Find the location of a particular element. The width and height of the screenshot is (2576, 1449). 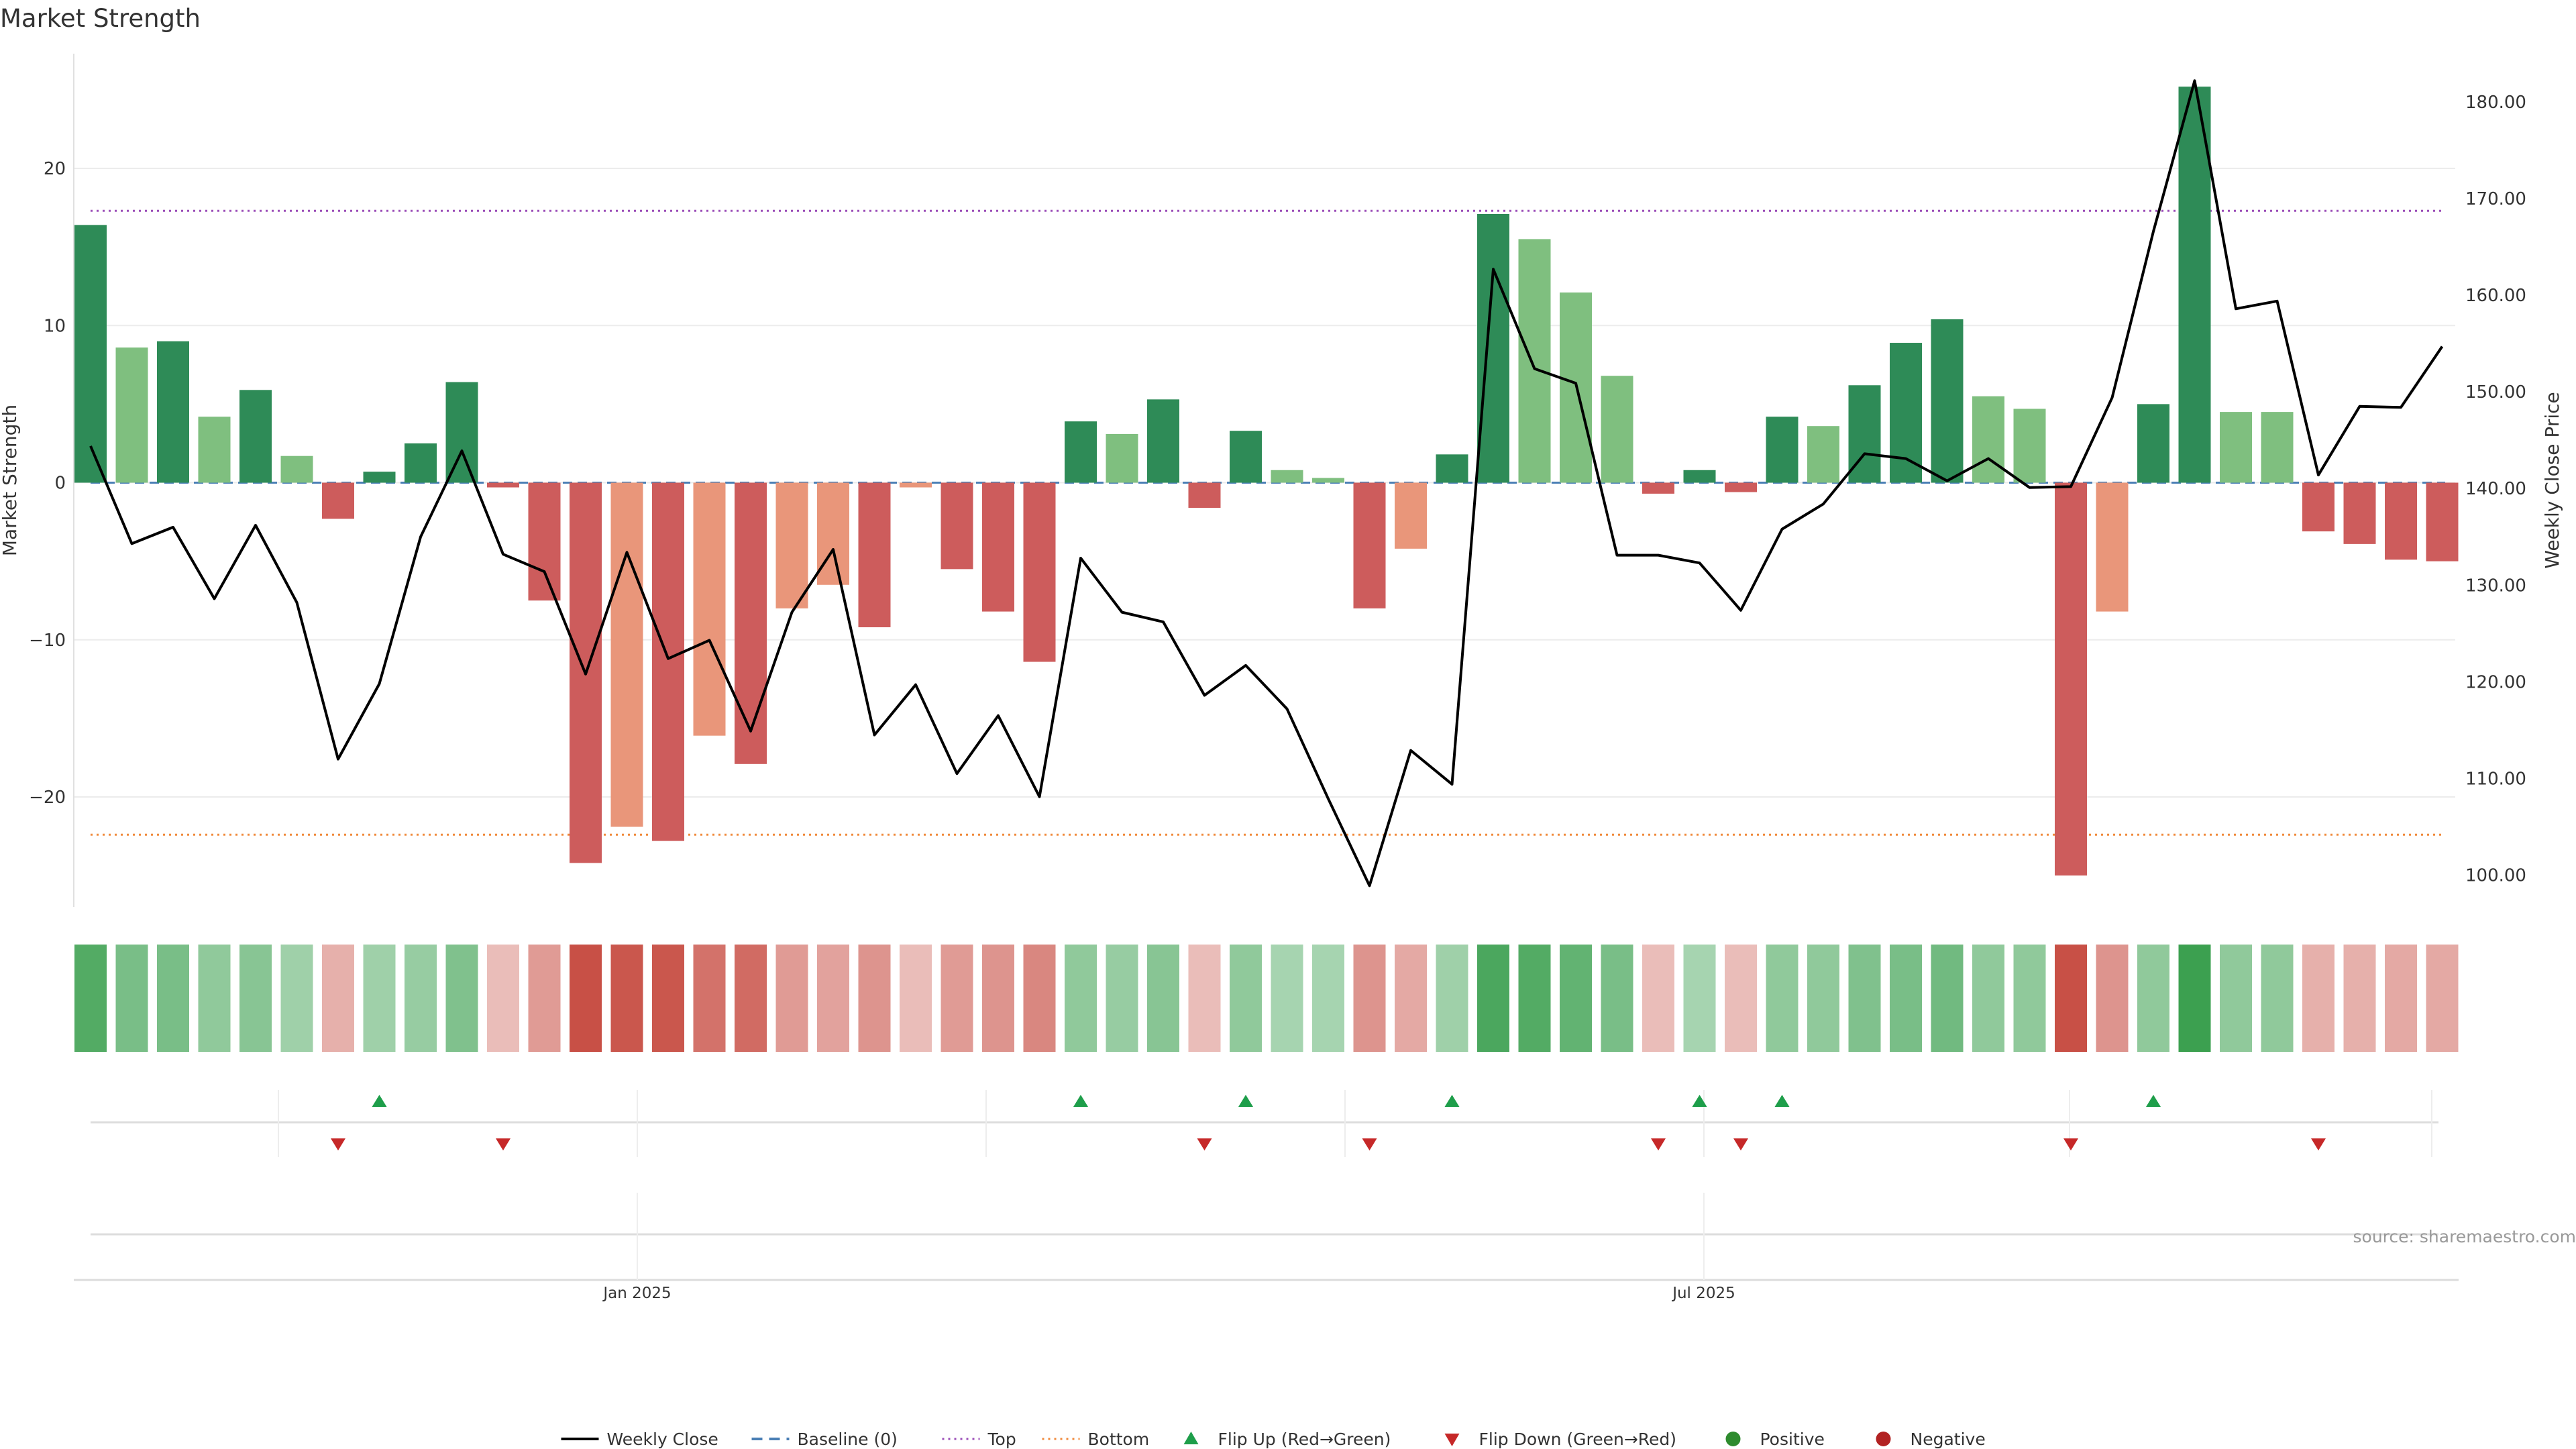

legend-item: Baseline (0) is located at coordinates (824, 1439).